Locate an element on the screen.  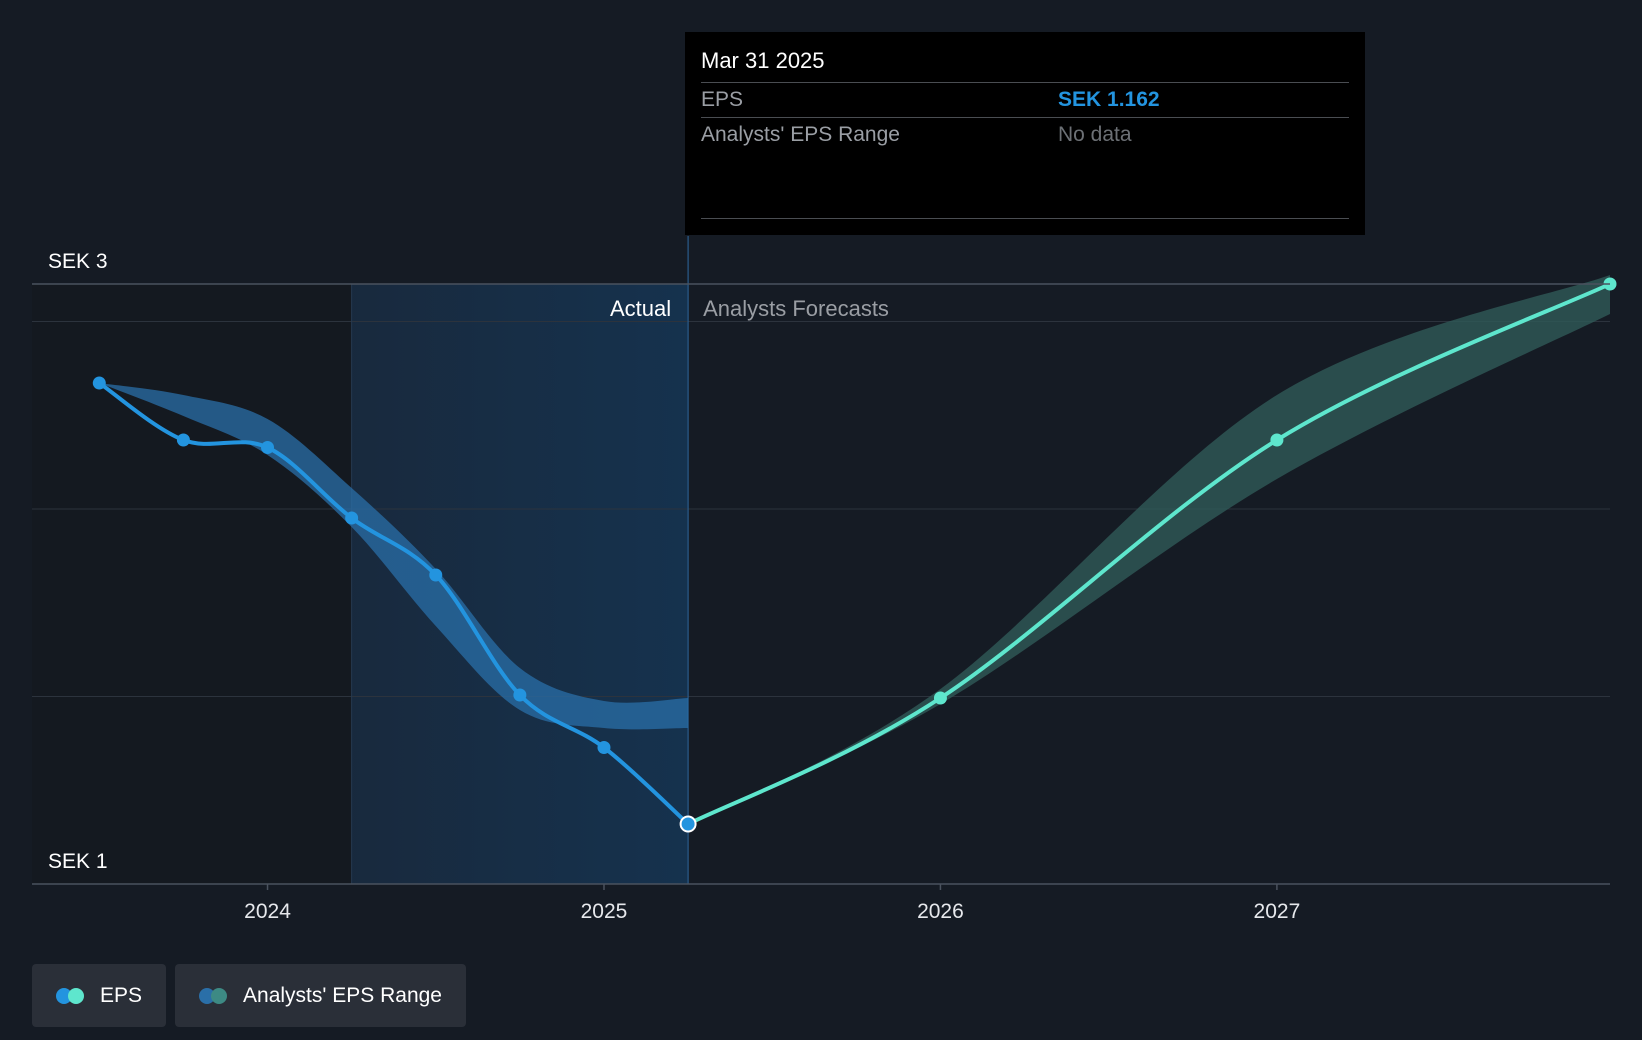
x-tick-label: 2025 is located at coordinates (604, 911).